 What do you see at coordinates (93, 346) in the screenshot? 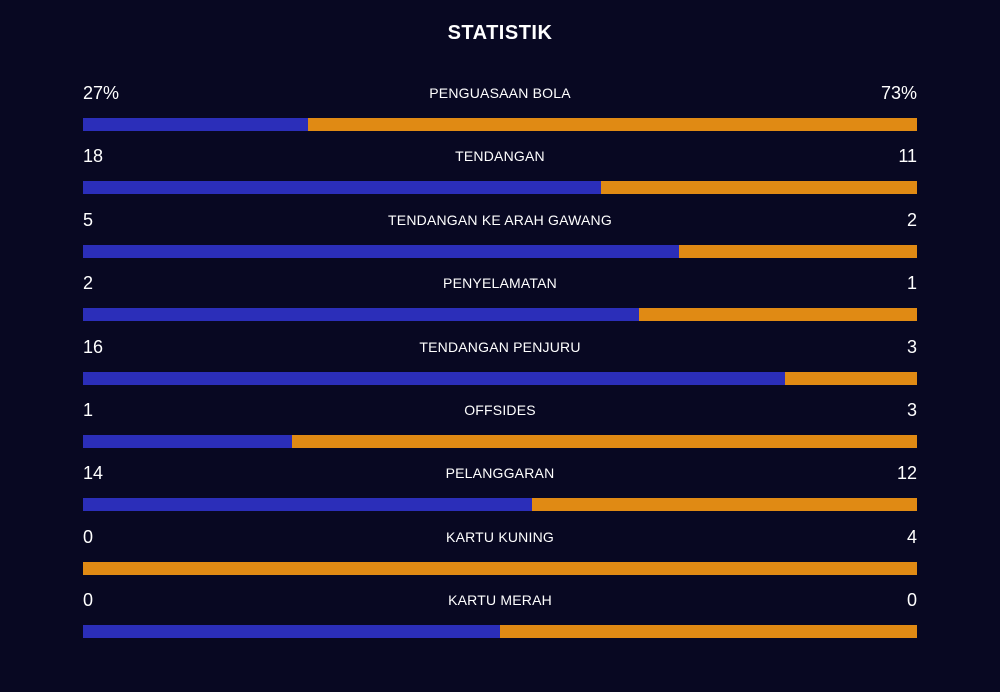
I see `stat-home-value: 16` at bounding box center [93, 346].